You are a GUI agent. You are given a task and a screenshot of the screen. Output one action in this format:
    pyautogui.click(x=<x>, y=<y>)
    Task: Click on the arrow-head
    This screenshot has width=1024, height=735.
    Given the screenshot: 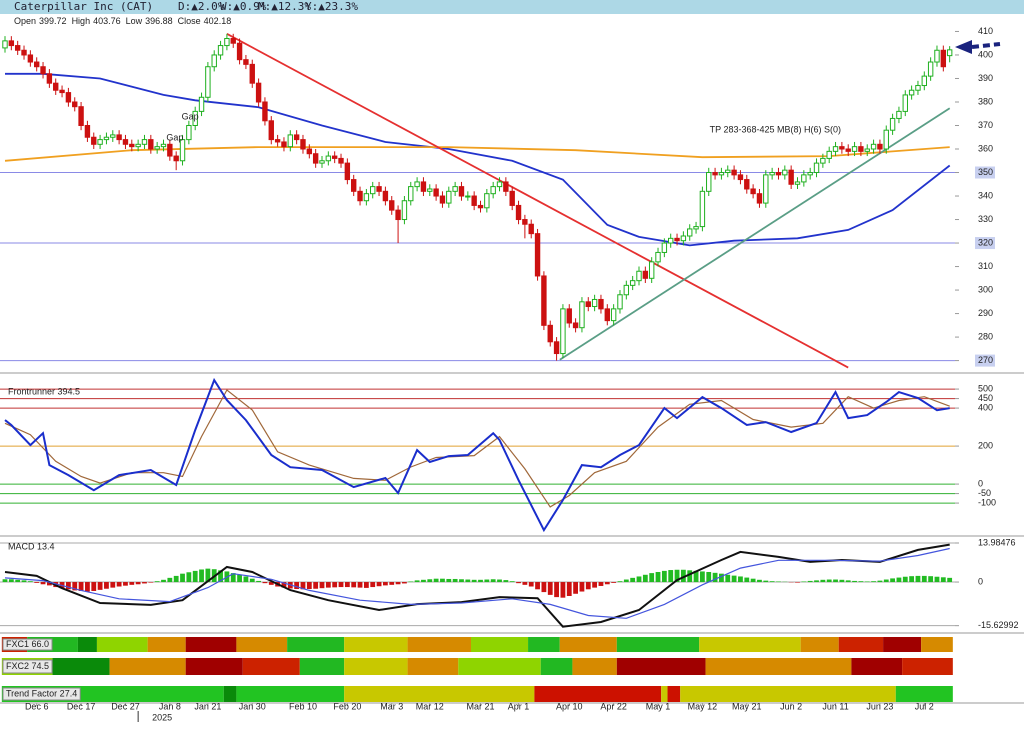 What is the action you would take?
    pyautogui.click(x=963, y=47)
    